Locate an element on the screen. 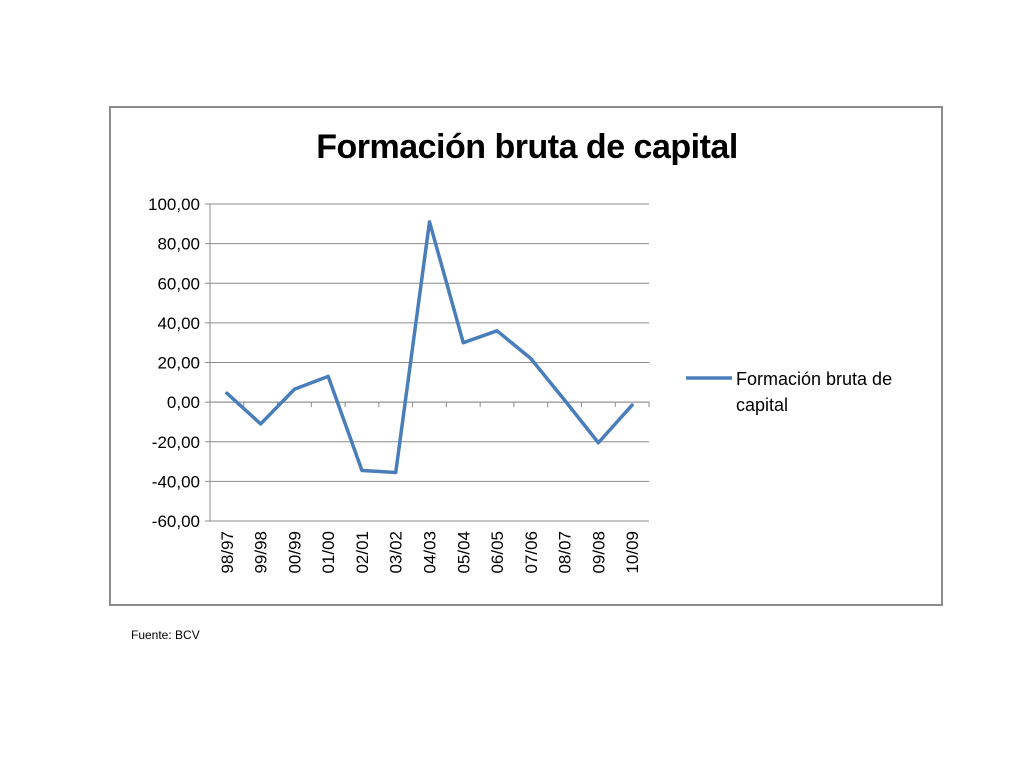  x-tick-label: 98/97 is located at coordinates (227, 552).